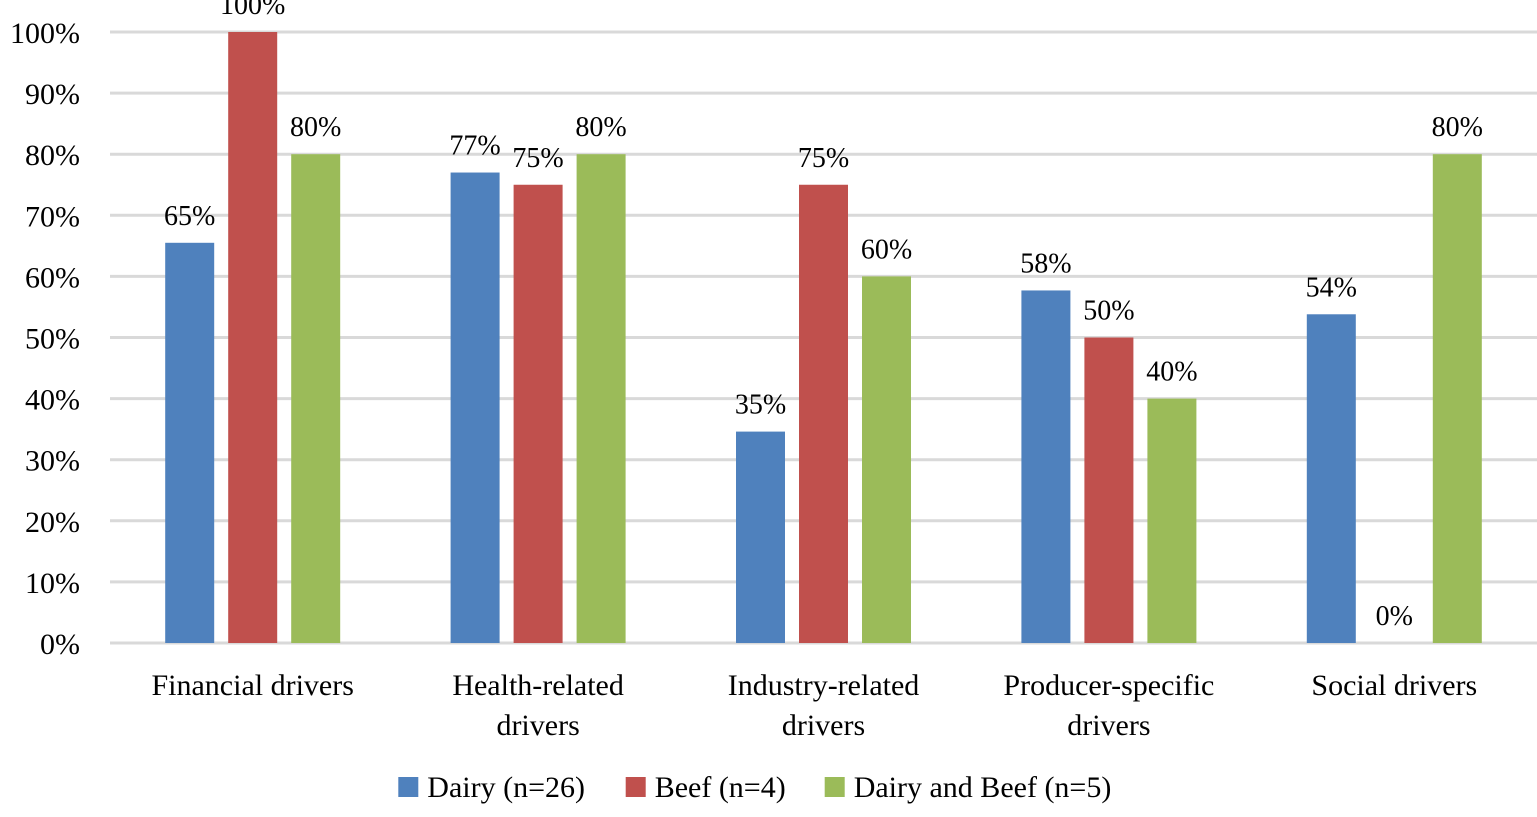  I want to click on data-label: 0%, so click(1394, 616).